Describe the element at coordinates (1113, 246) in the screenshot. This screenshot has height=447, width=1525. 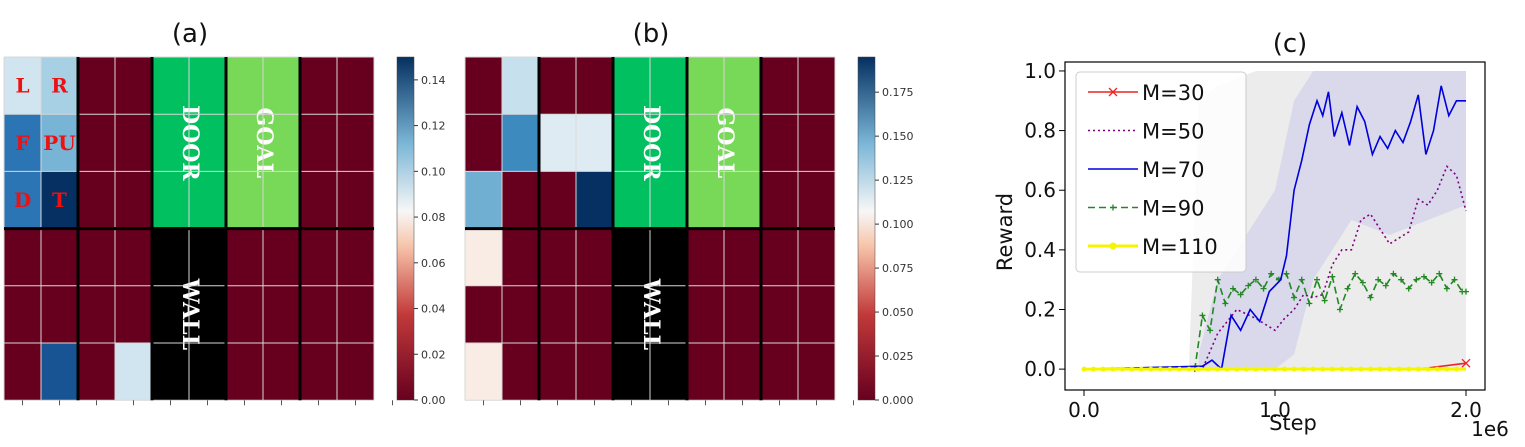
I see `legend-marker` at that location.